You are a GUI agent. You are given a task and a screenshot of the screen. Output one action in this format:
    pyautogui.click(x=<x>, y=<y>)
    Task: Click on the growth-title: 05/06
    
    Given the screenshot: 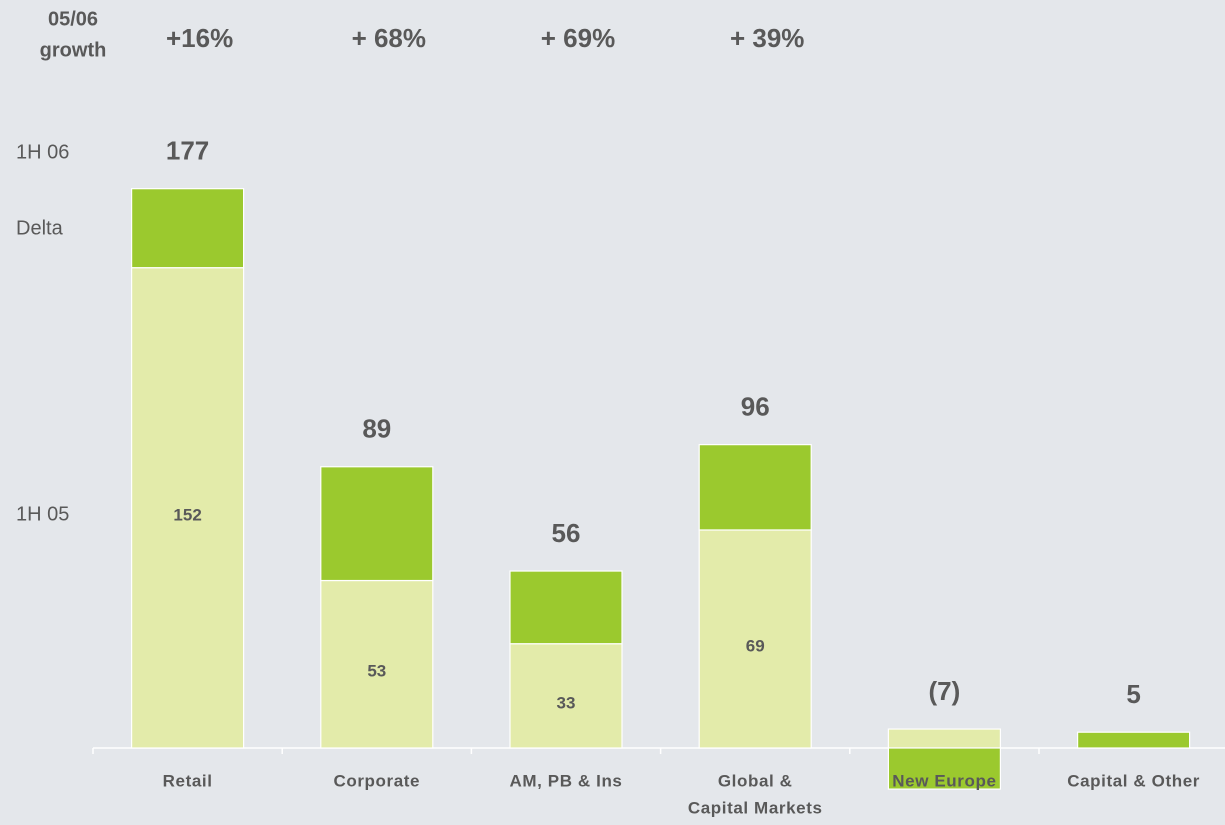 What is the action you would take?
    pyautogui.click(x=73, y=19)
    